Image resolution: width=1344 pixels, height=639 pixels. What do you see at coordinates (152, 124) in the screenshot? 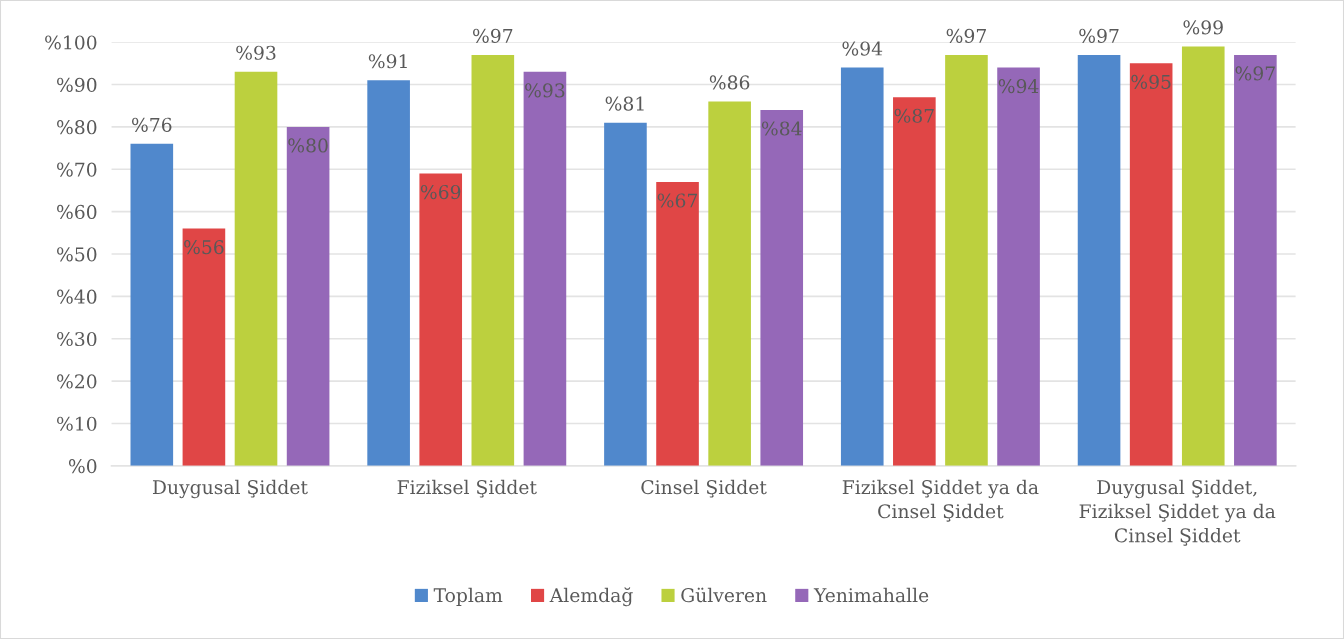
I see `data-label: %76` at bounding box center [152, 124].